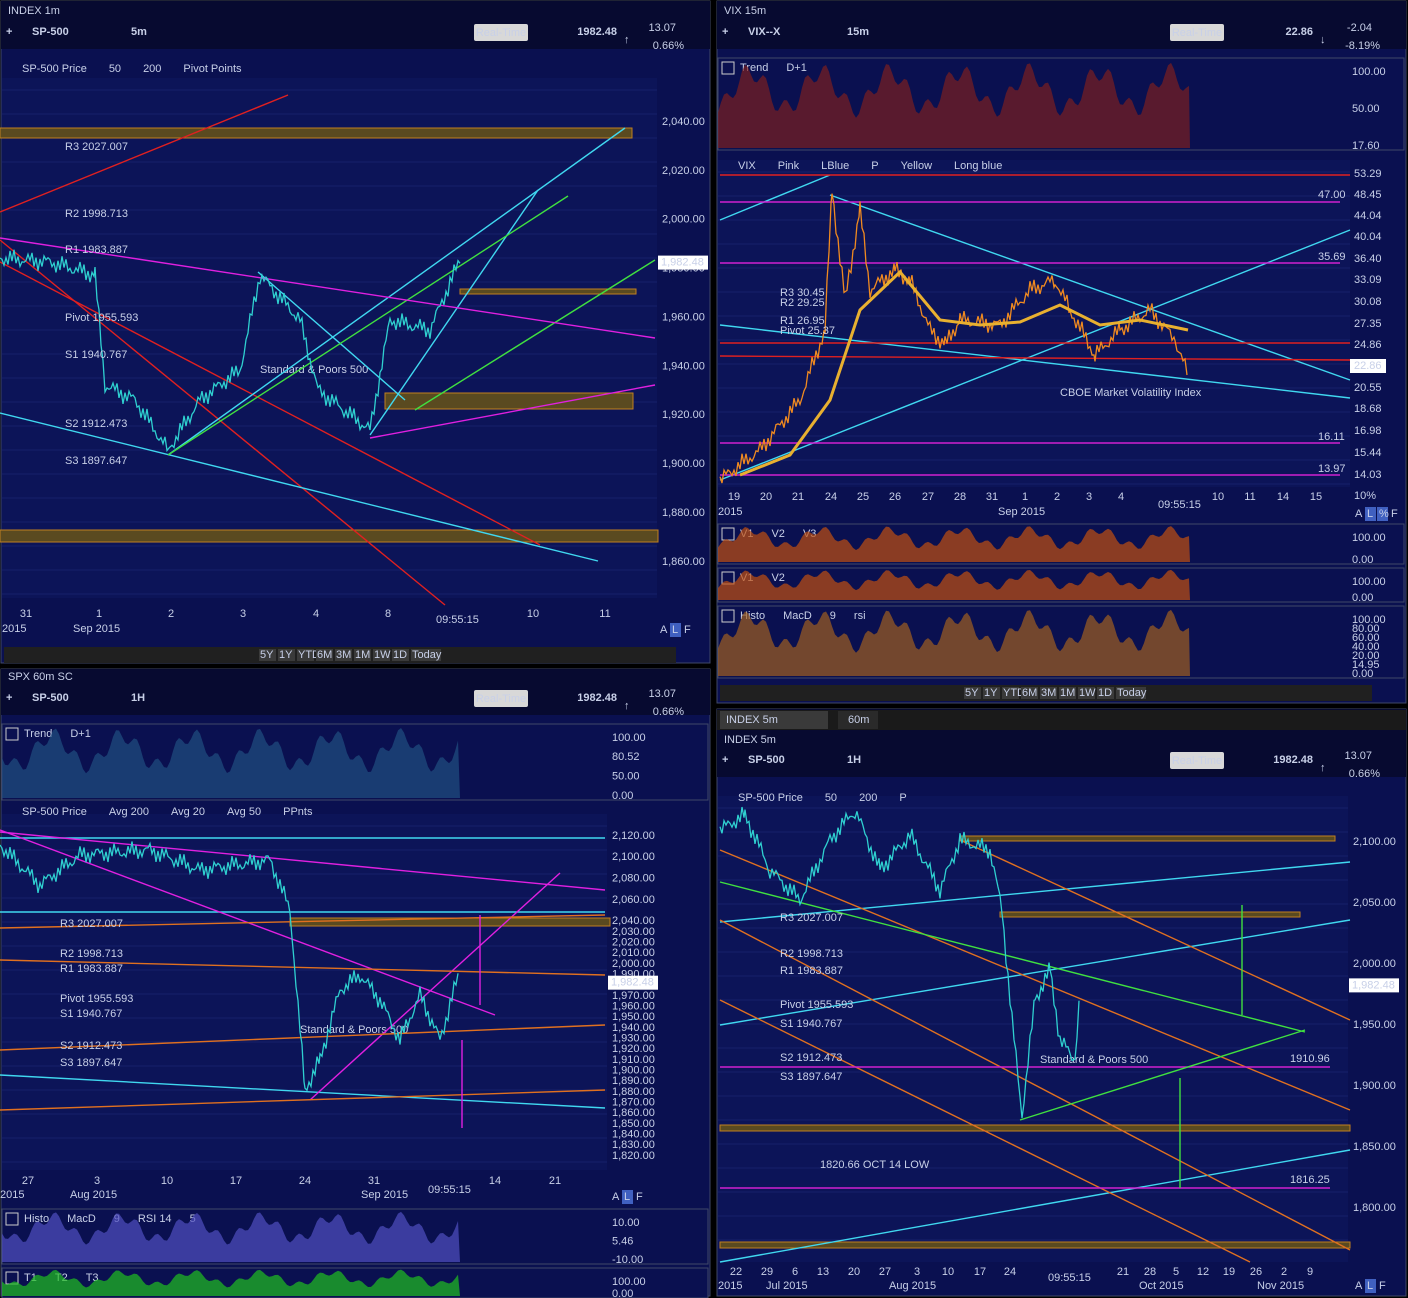 The image size is (1408, 1298). I want to click on study-label: Avg 20, so click(188, 812).